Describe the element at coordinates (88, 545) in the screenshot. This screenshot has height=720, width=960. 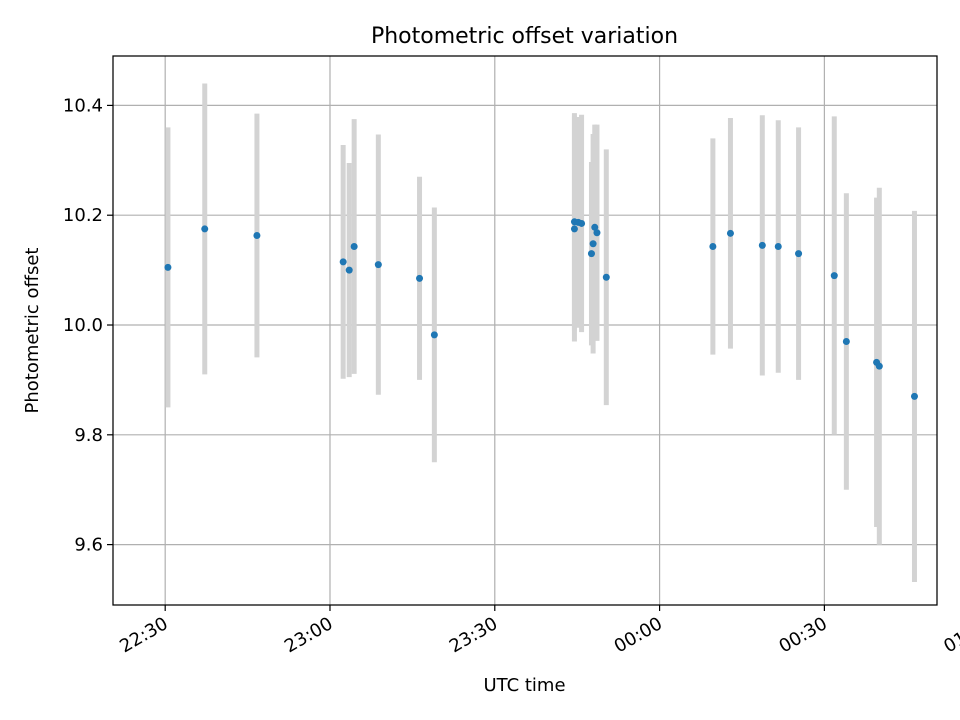
I see `y-tick-label: 9.6` at that location.